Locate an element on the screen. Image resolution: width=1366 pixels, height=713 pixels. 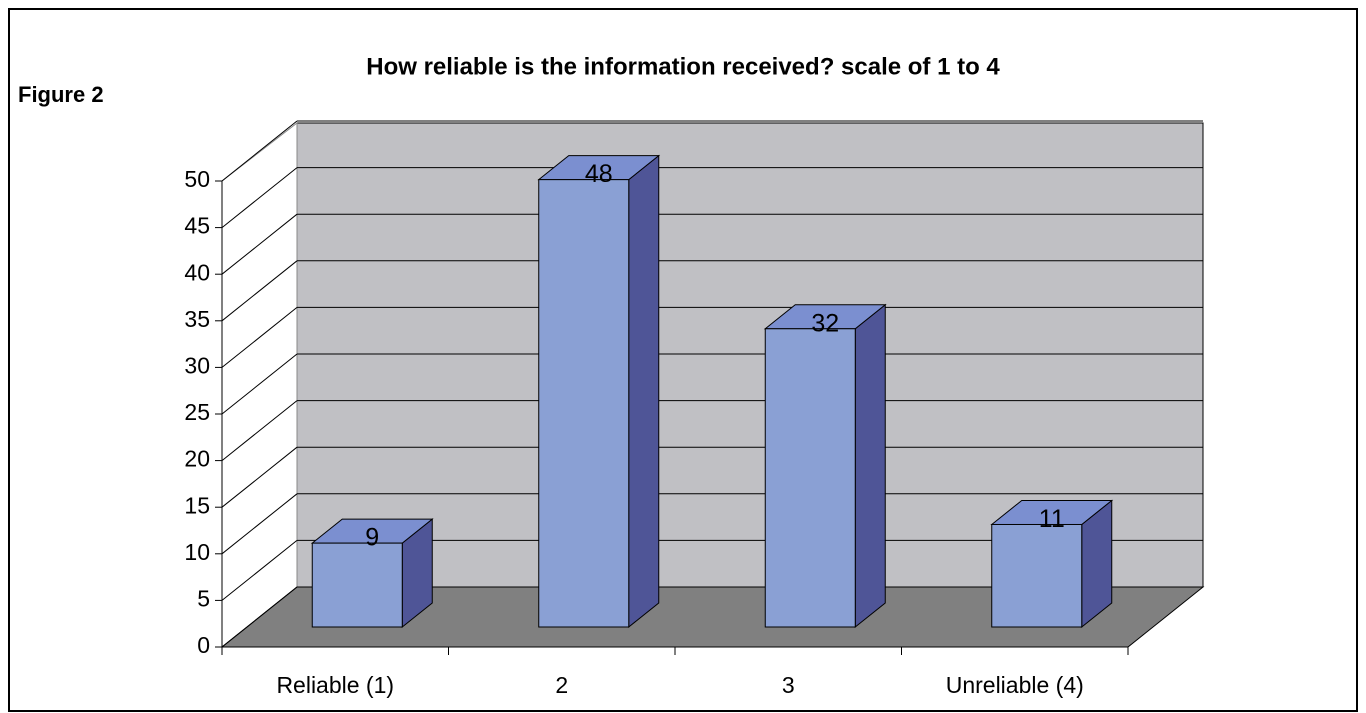
value-label: 48 is located at coordinates (599, 174).